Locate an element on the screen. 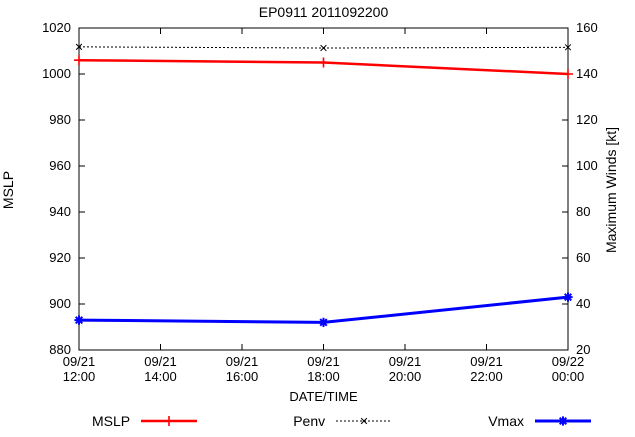 This screenshot has height=437, width=635. legend-label-mslp: MSLP is located at coordinates (111, 421).